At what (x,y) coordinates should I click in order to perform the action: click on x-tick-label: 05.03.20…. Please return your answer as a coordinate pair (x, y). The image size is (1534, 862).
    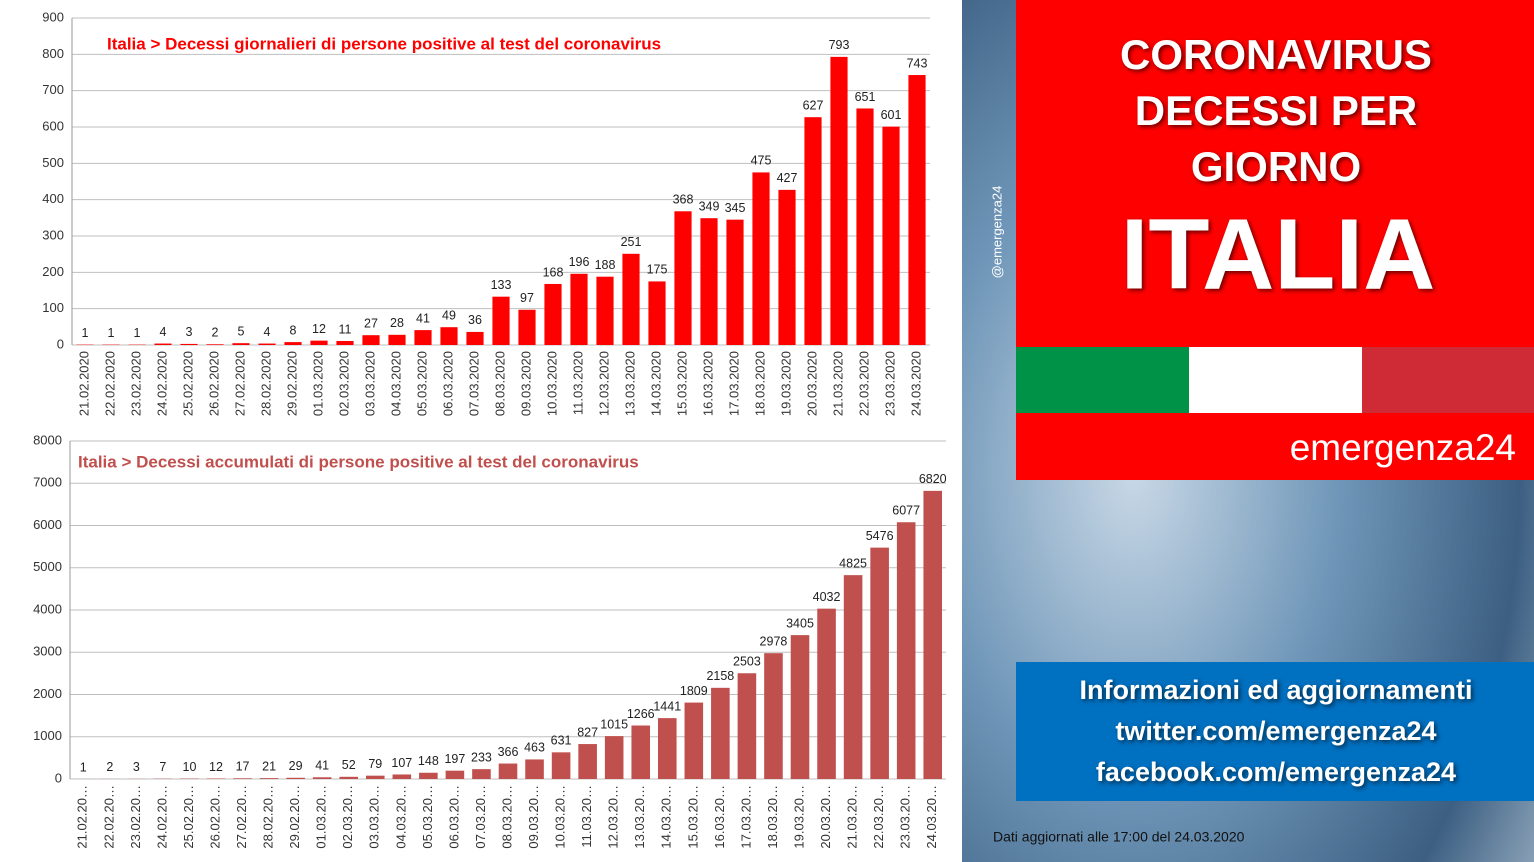
    Looking at the image, I should click on (427, 817).